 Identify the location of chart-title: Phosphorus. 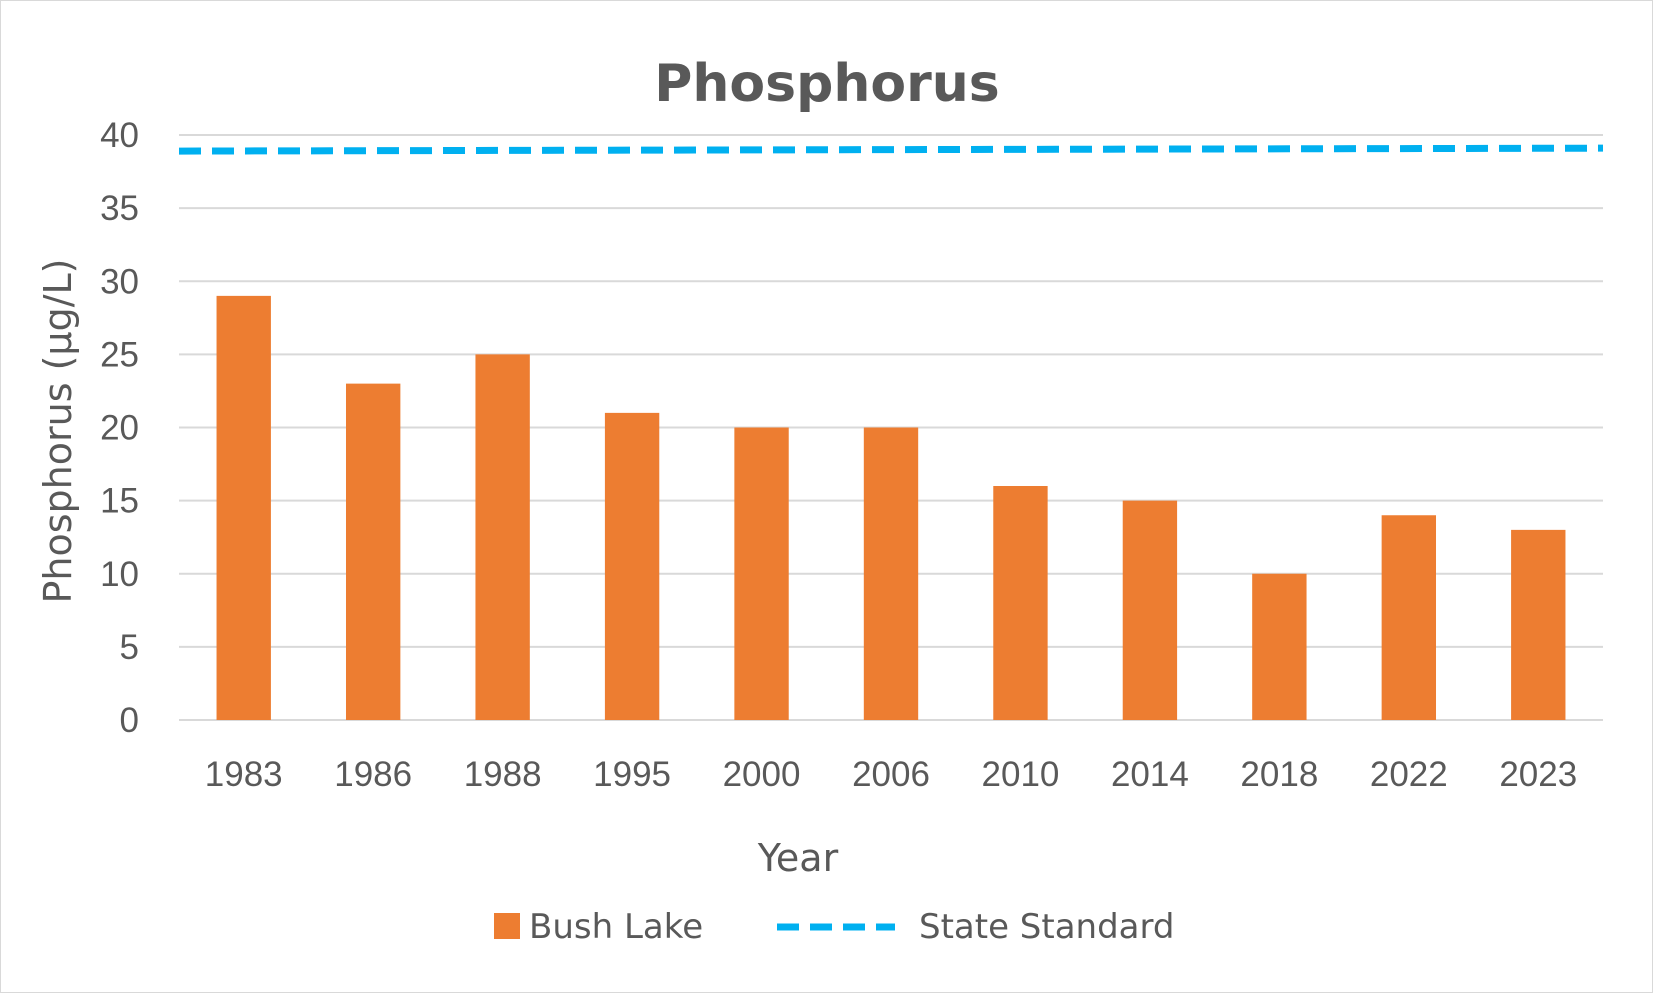
(826, 84).